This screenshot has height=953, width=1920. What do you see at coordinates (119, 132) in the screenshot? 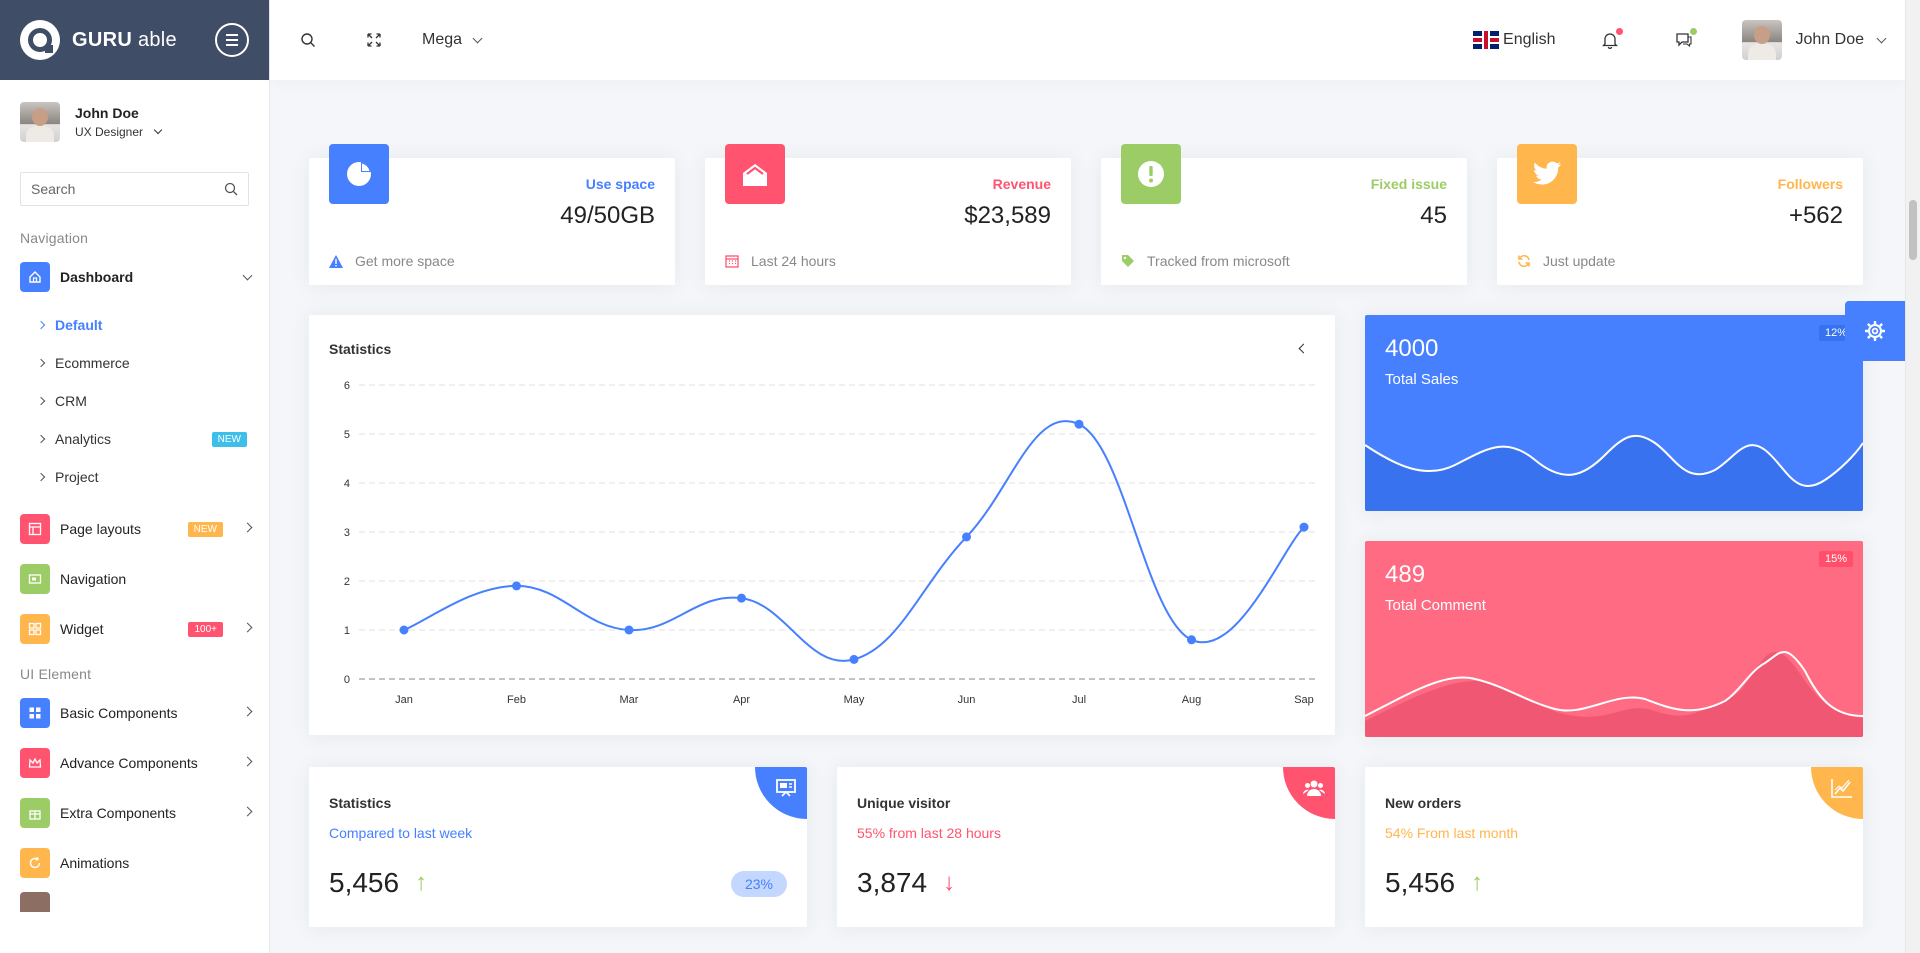
I see `sidebar-user-role: UX Designer` at bounding box center [119, 132].